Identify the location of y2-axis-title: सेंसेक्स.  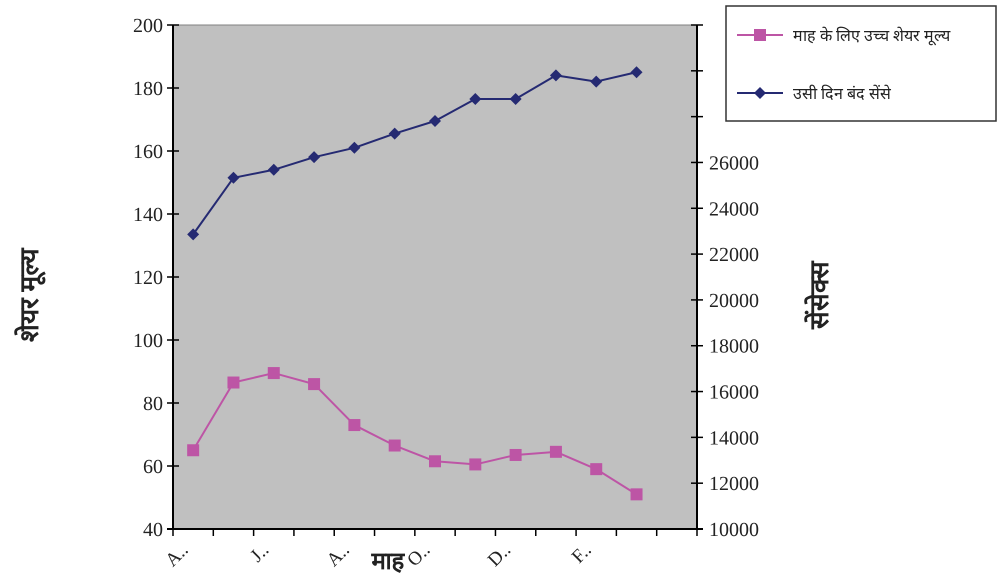
(819, 295).